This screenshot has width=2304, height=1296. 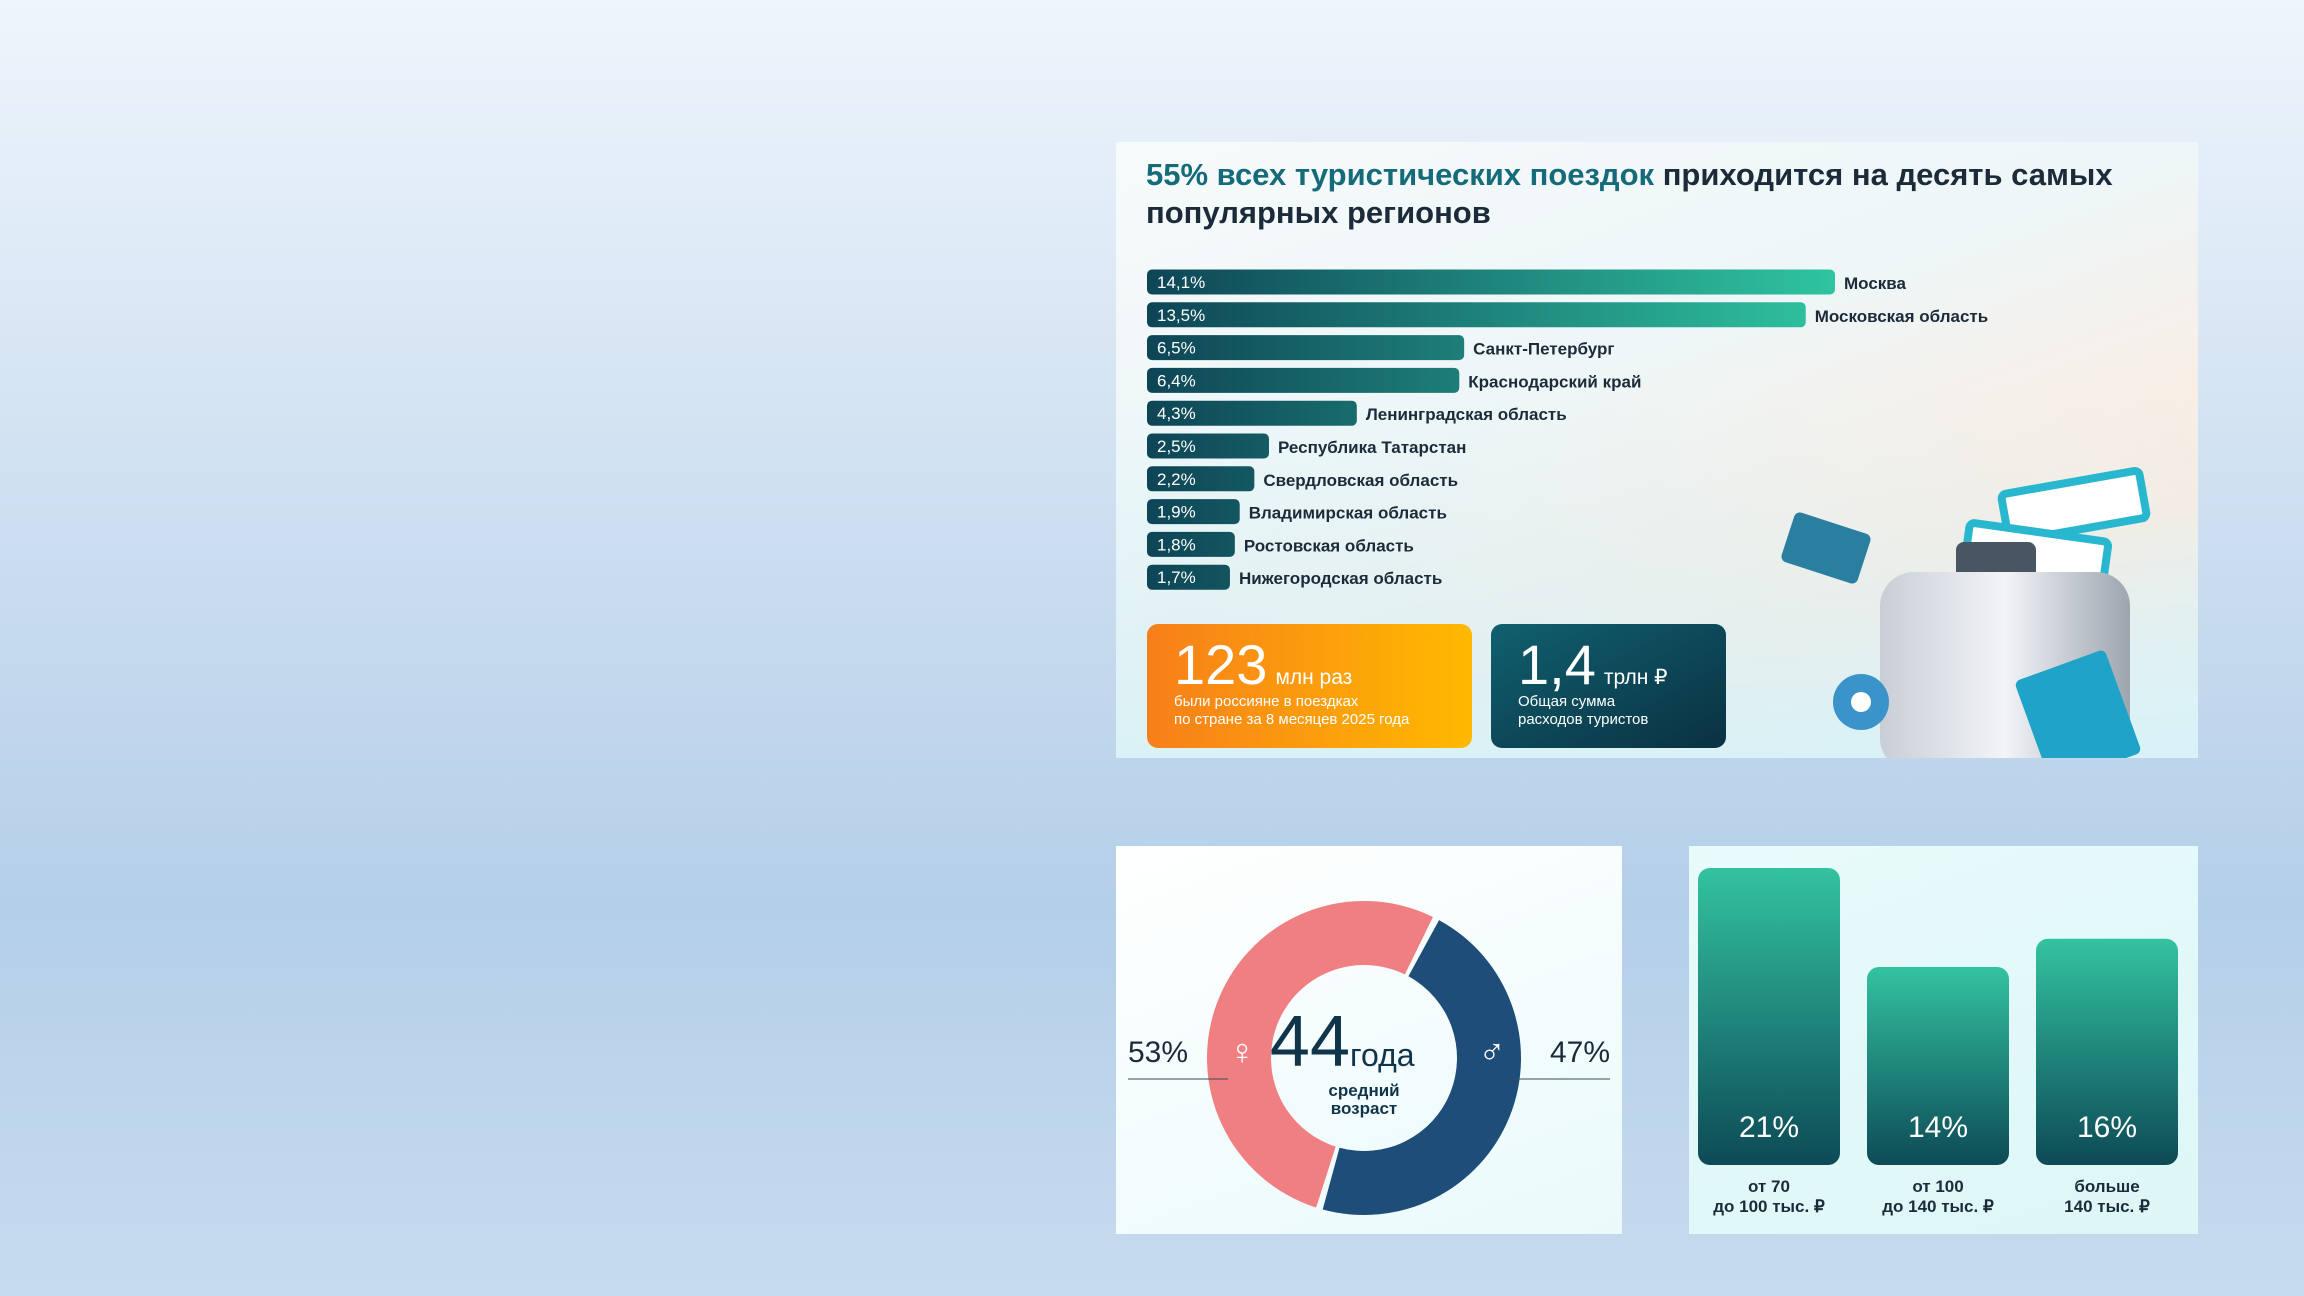 What do you see at coordinates (1557, 664) in the screenshot?
I see `stat-number: 1,4` at bounding box center [1557, 664].